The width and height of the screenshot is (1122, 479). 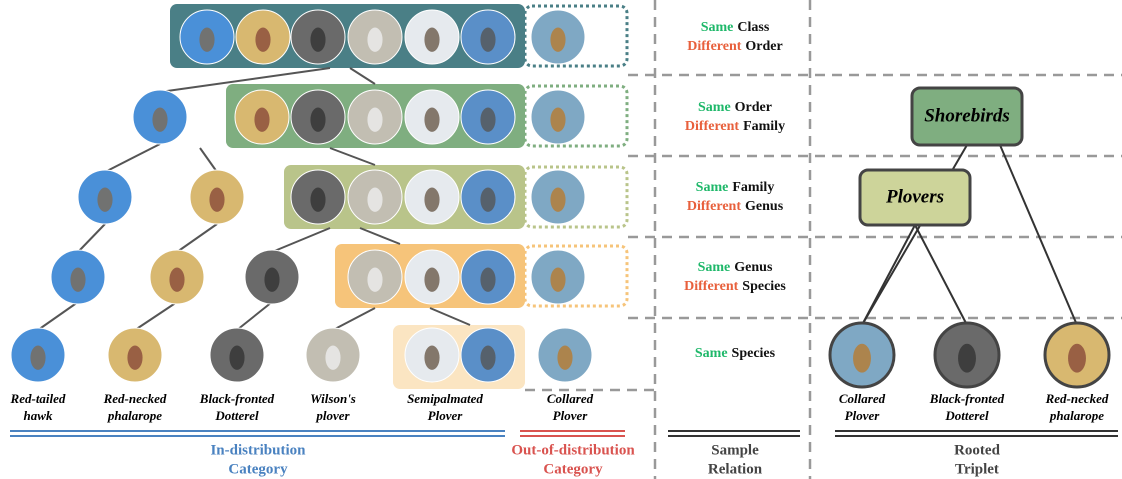 What do you see at coordinates (258, 450) in the screenshot?
I see `footer-label: In-distribution` at bounding box center [258, 450].